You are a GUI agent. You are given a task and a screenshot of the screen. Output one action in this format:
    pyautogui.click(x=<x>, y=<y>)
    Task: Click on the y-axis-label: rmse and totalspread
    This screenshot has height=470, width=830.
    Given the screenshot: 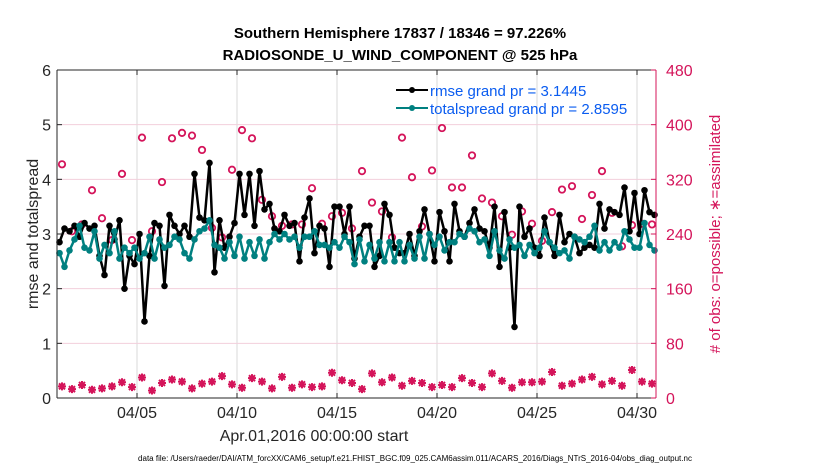 What is the action you would take?
    pyautogui.click(x=33, y=234)
    